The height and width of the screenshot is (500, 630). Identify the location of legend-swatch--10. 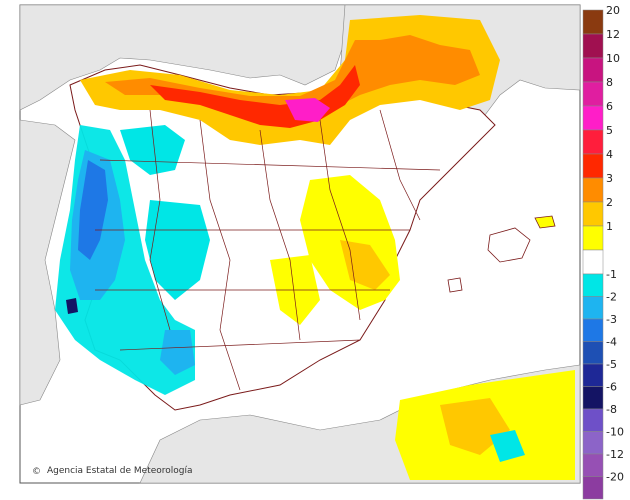
(593, 443).